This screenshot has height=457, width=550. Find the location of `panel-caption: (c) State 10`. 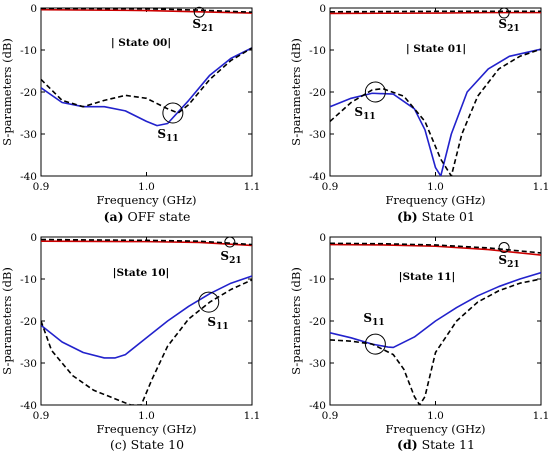

panel-caption: (c) State 10 is located at coordinates (147, 444).